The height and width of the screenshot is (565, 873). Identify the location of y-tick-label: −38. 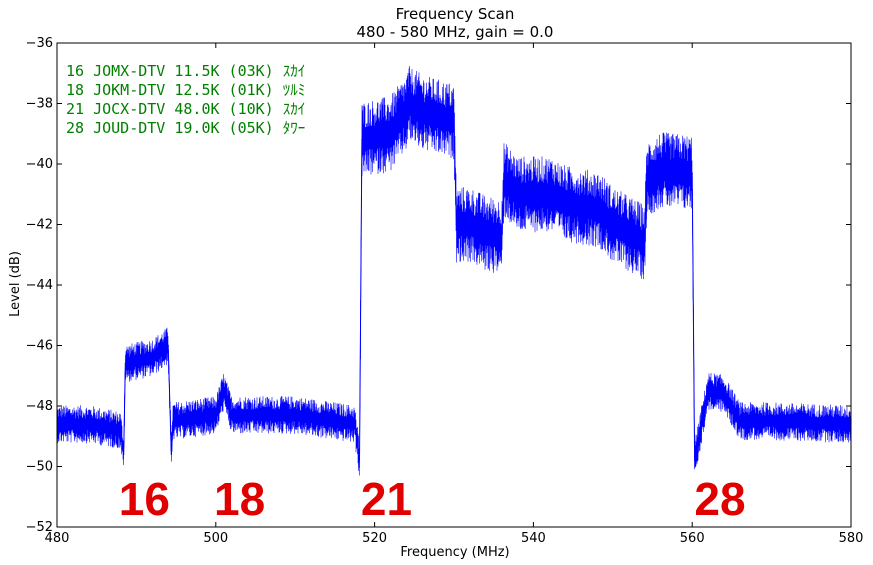
(39, 104).